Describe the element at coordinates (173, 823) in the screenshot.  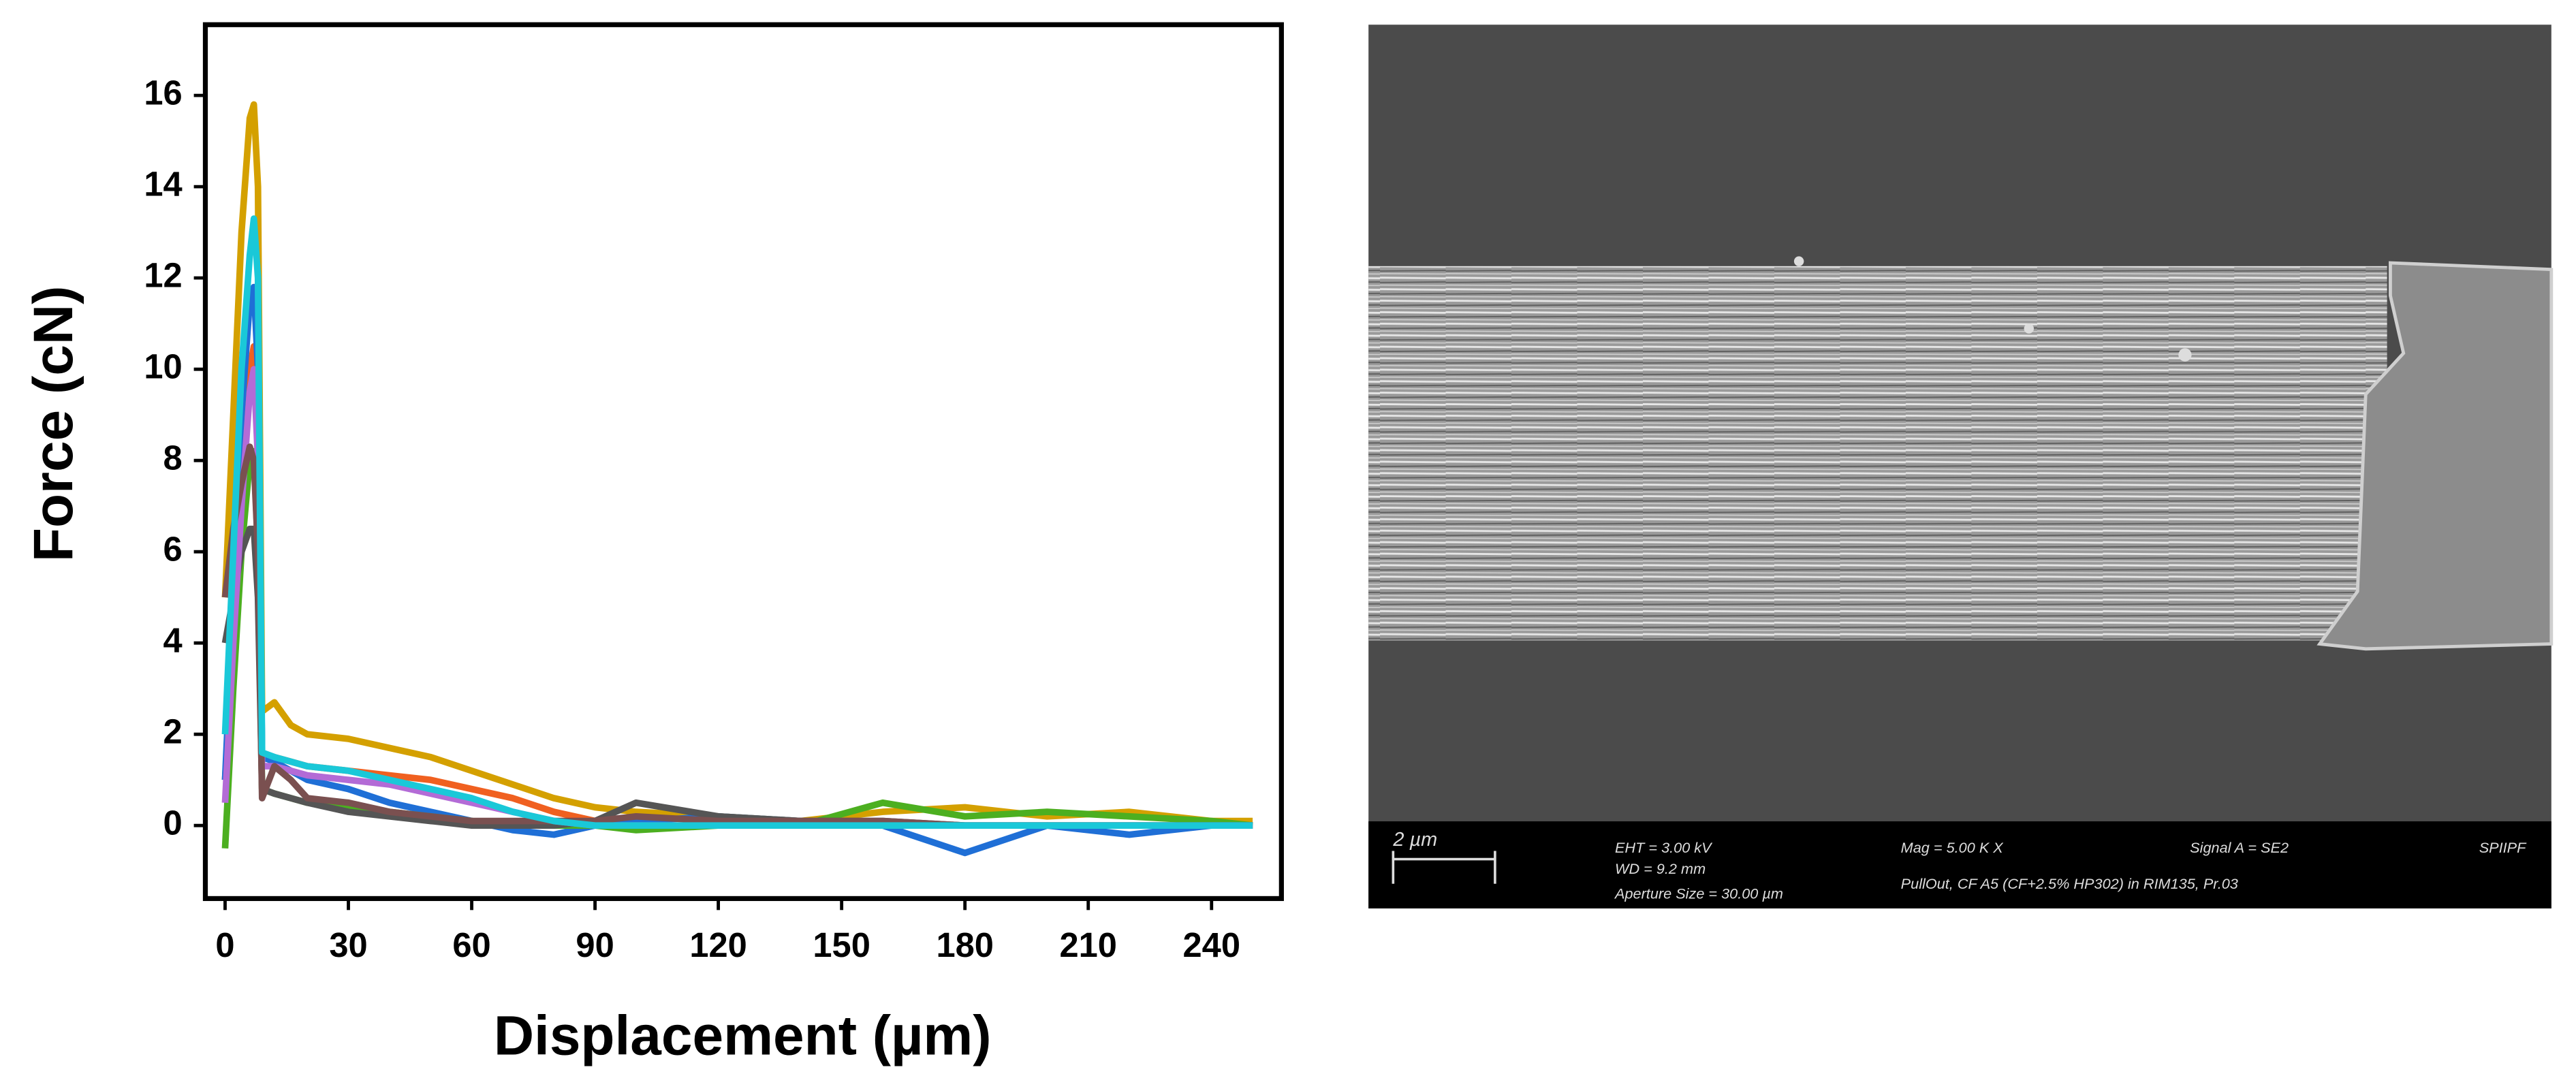
I see `y-tick-label: 0` at that location.